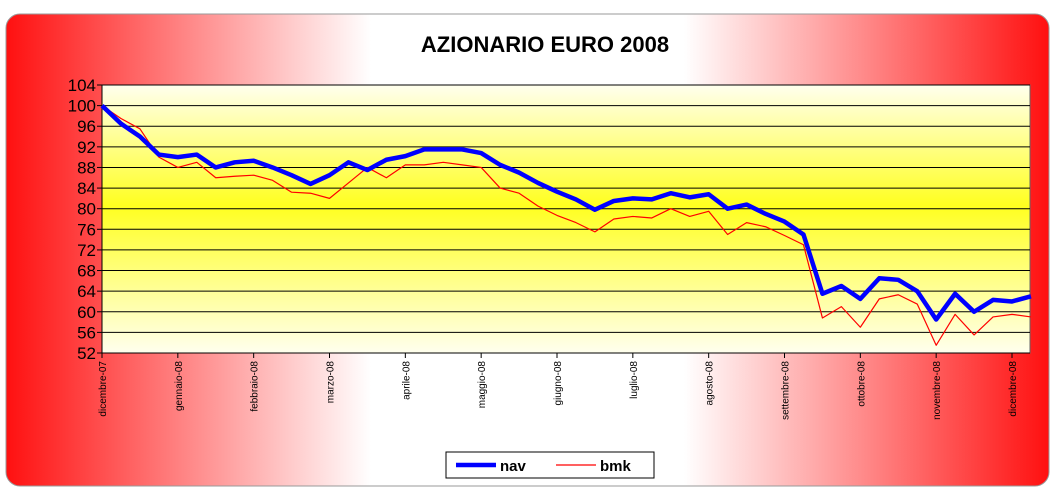  What do you see at coordinates (103, 389) in the screenshot?
I see `x-tick-label: dicembre-07` at bounding box center [103, 389].